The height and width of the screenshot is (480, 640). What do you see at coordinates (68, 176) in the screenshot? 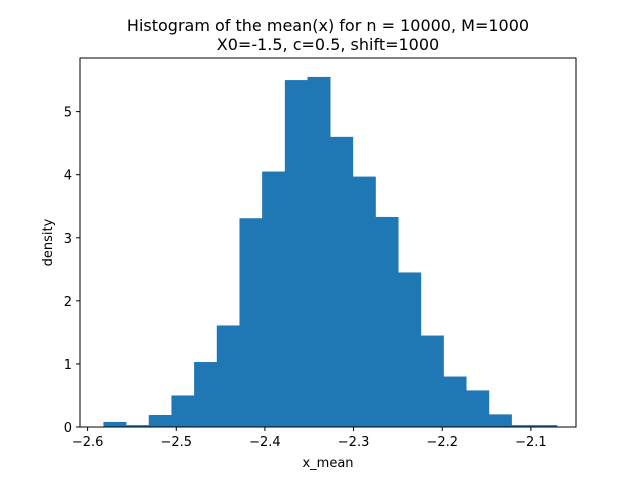
I see `y-tick-label: 4` at bounding box center [68, 176].